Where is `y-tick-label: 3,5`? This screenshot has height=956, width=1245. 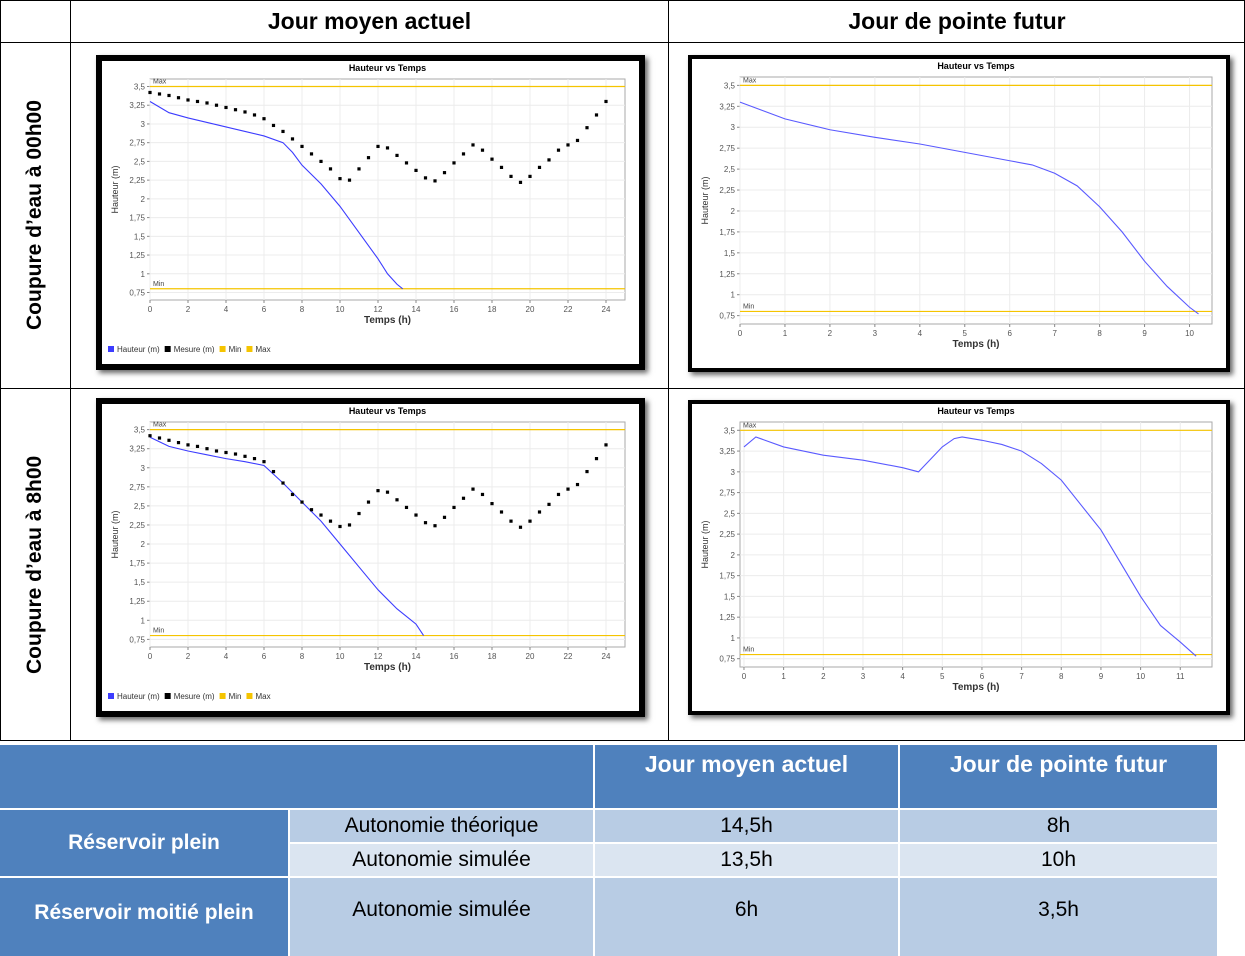 y-tick-label: 3,5 is located at coordinates (730, 430).